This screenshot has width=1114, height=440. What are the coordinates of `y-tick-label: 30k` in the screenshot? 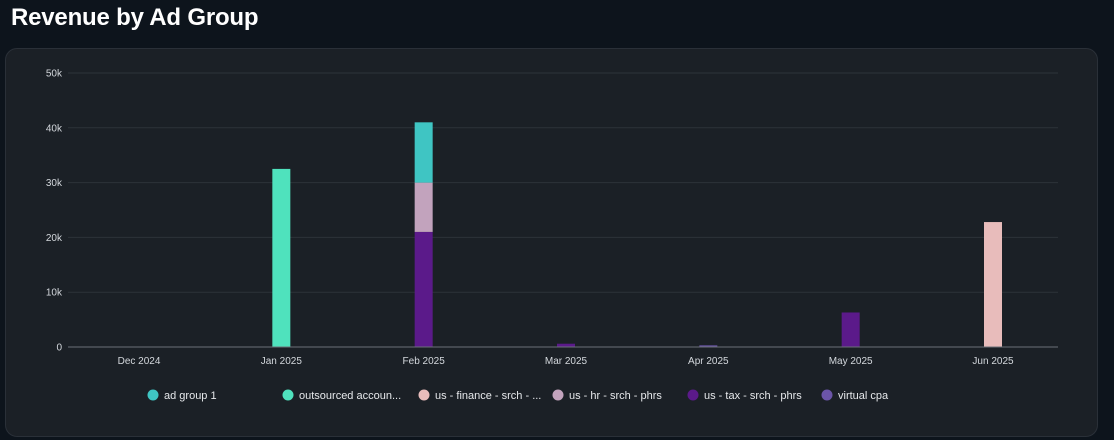 It's located at (54, 183).